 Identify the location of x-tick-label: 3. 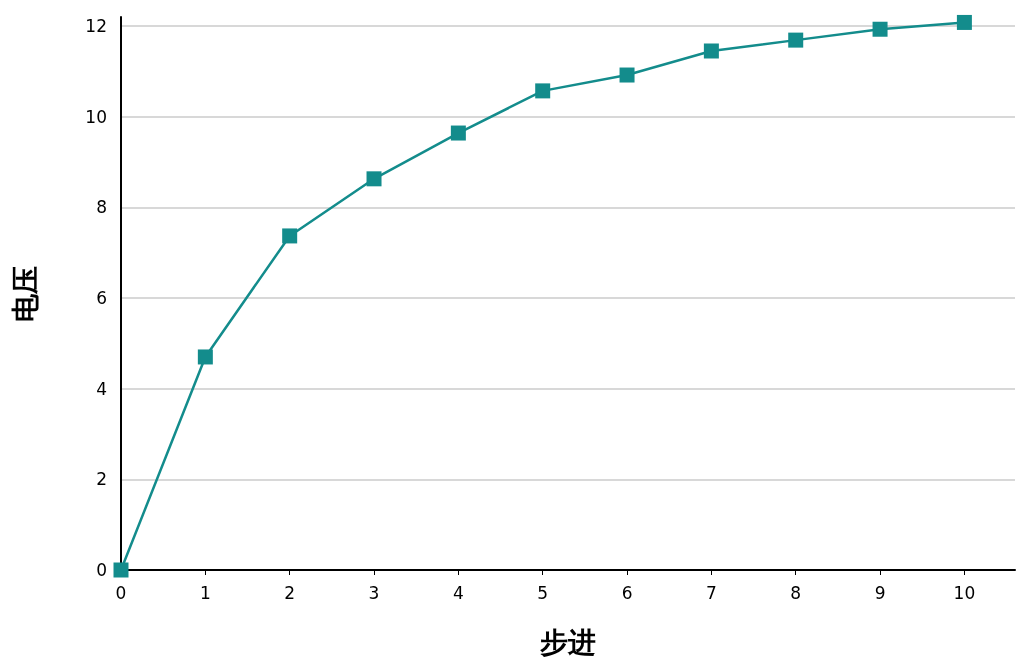
(374, 592).